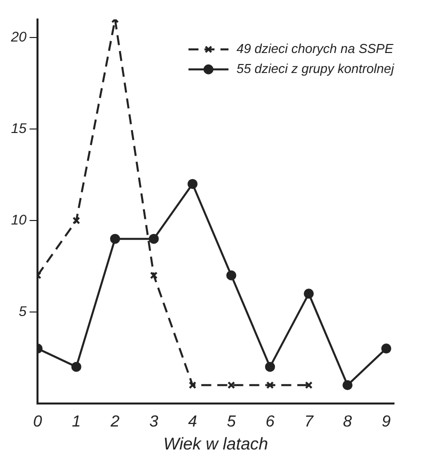 The width and height of the screenshot is (426, 467). What do you see at coordinates (76, 421) in the screenshot?
I see `x-tick-label: 1` at bounding box center [76, 421].